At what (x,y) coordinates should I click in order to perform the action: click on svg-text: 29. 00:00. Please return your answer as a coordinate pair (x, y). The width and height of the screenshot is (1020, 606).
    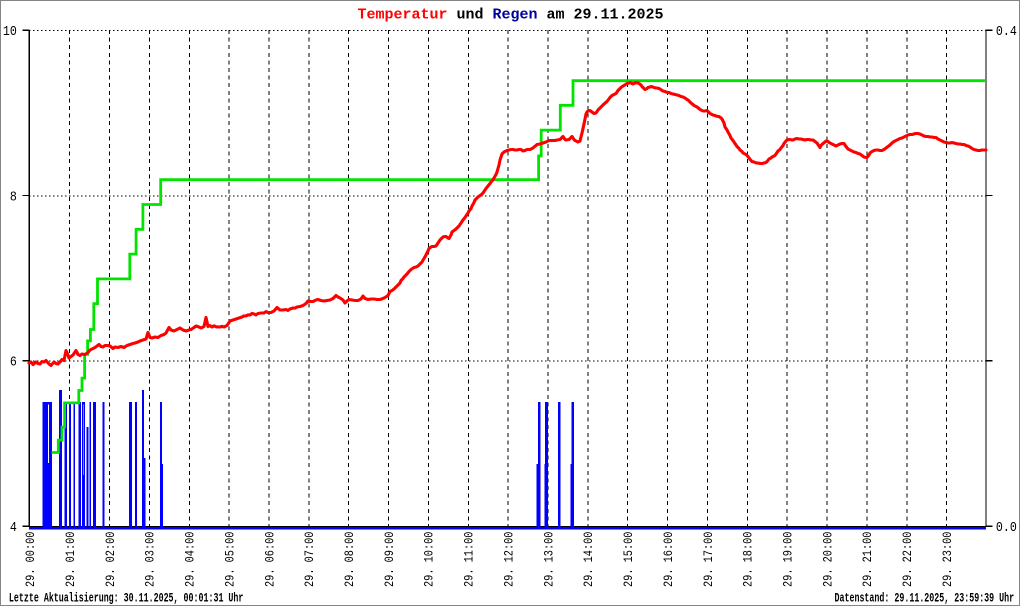
    Looking at the image, I should click on (31, 559).